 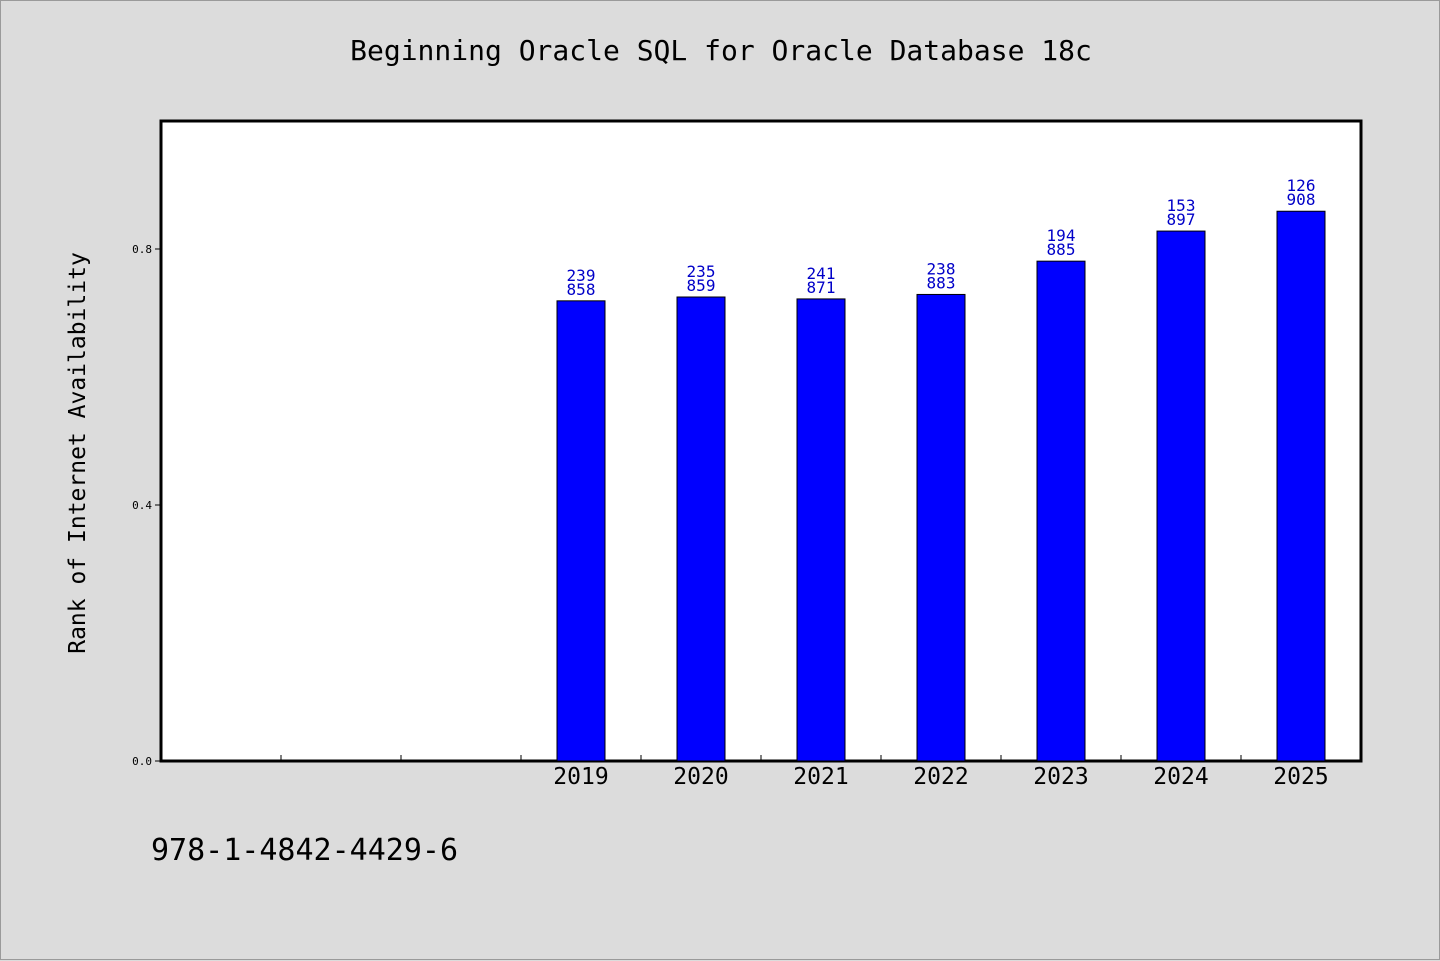 What do you see at coordinates (581, 531) in the screenshot?
I see `bar-2019` at bounding box center [581, 531].